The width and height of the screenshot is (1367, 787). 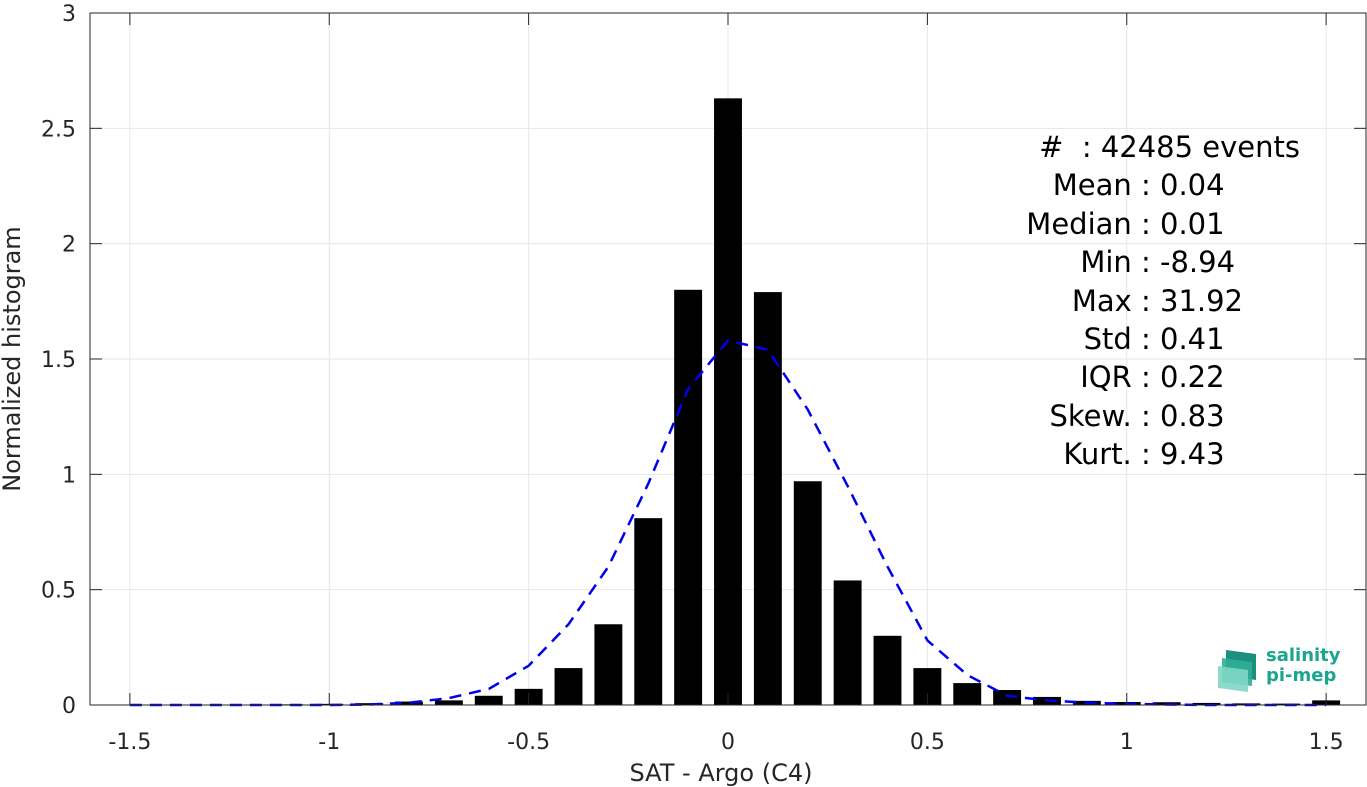 I want to click on y-tick-label: 2, so click(x=69, y=245).